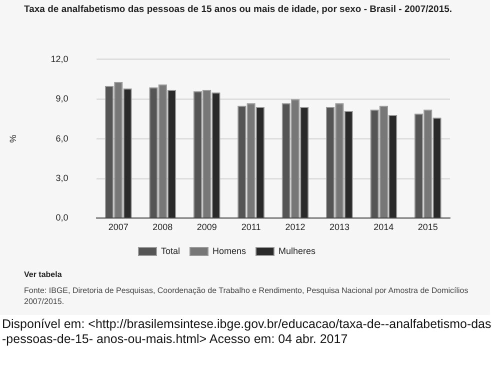 The height and width of the screenshot is (367, 494). I want to click on y-tick-label: 12,0, so click(59, 59).